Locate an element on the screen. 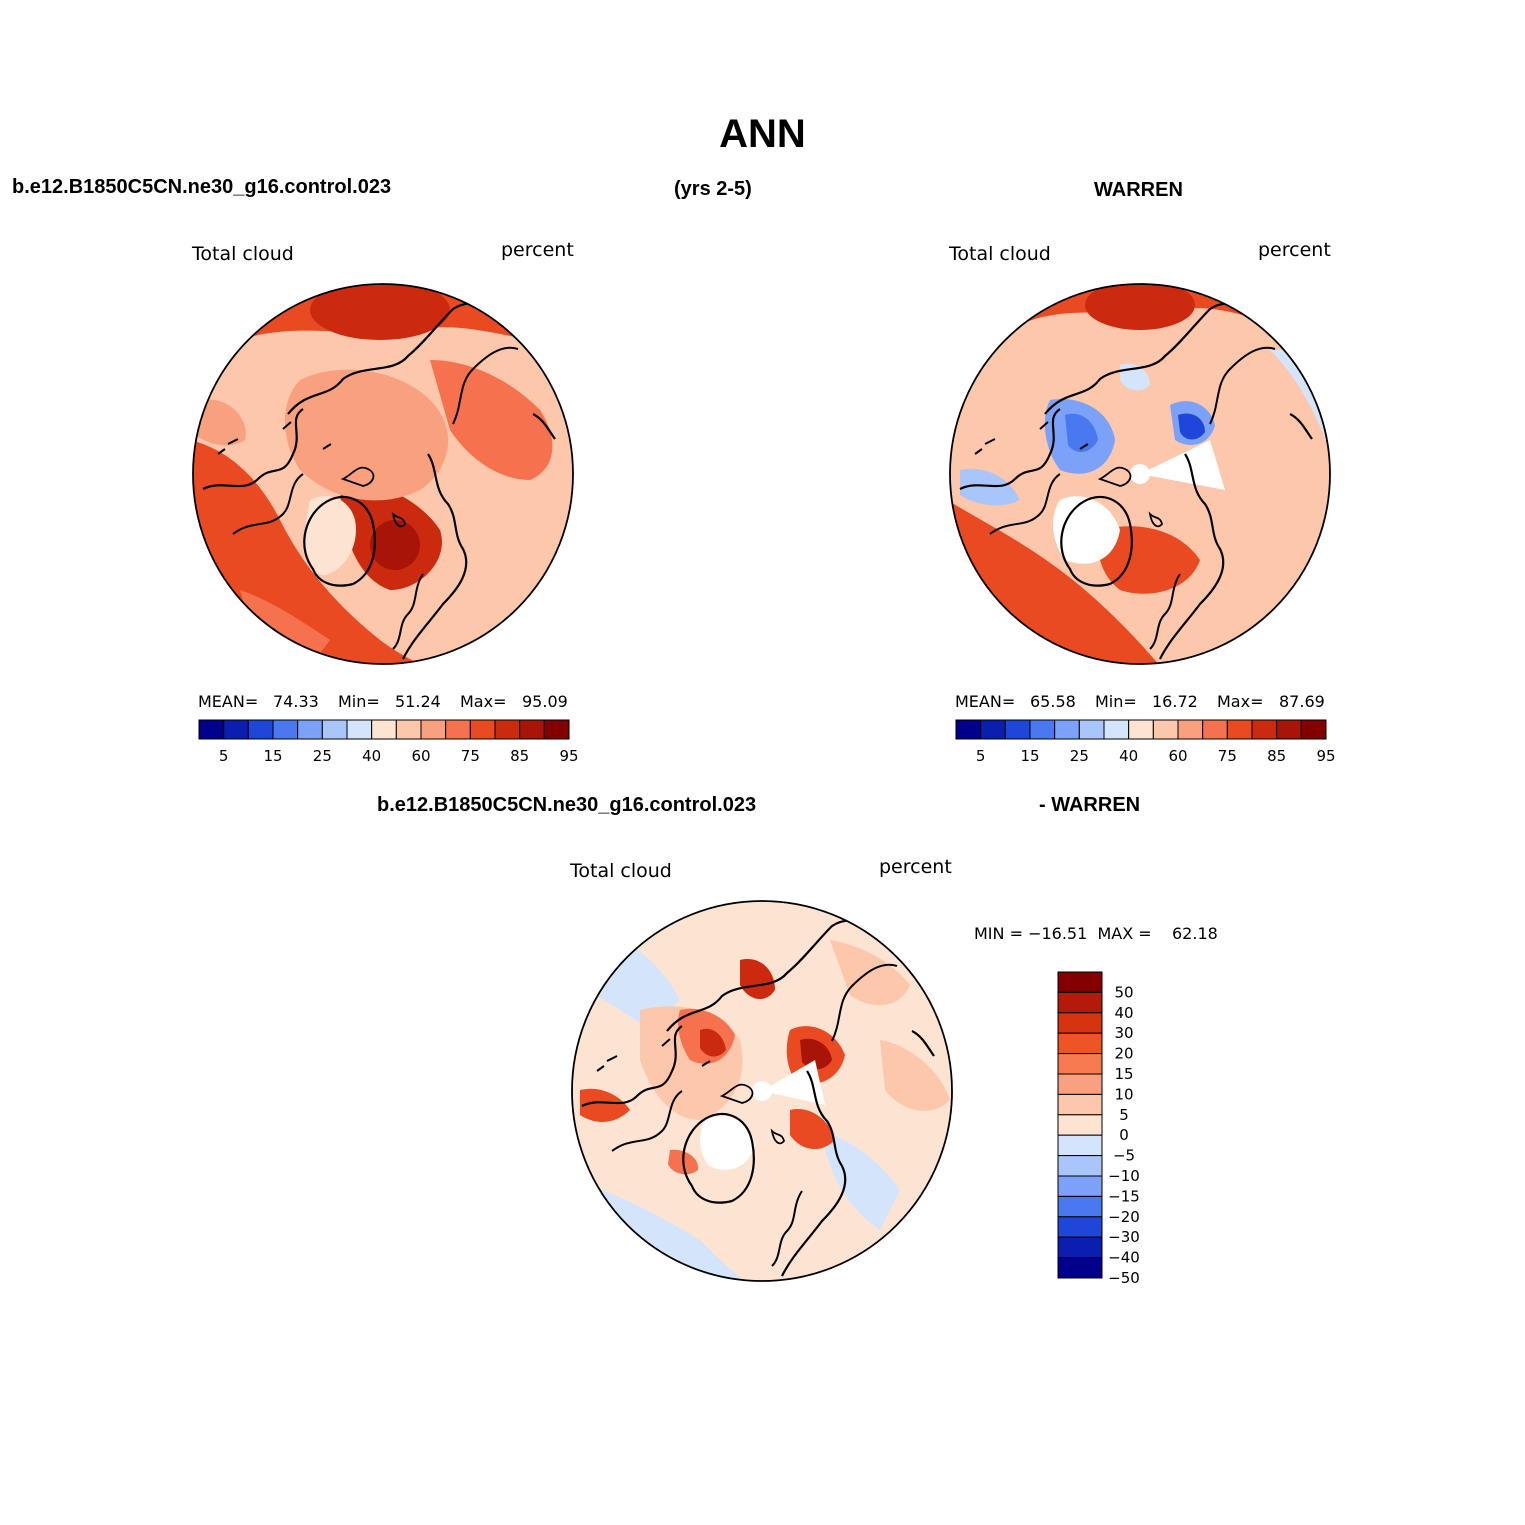  obs-max-label: Max= is located at coordinates (1240, 701).